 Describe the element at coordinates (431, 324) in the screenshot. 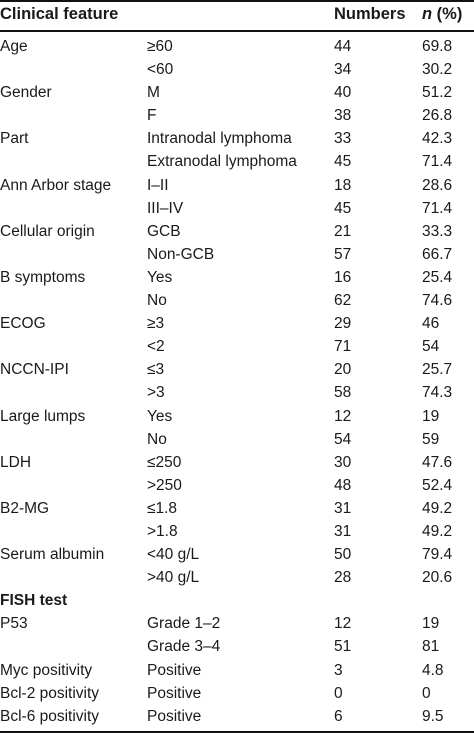

I see `percent-cell: 46` at that location.